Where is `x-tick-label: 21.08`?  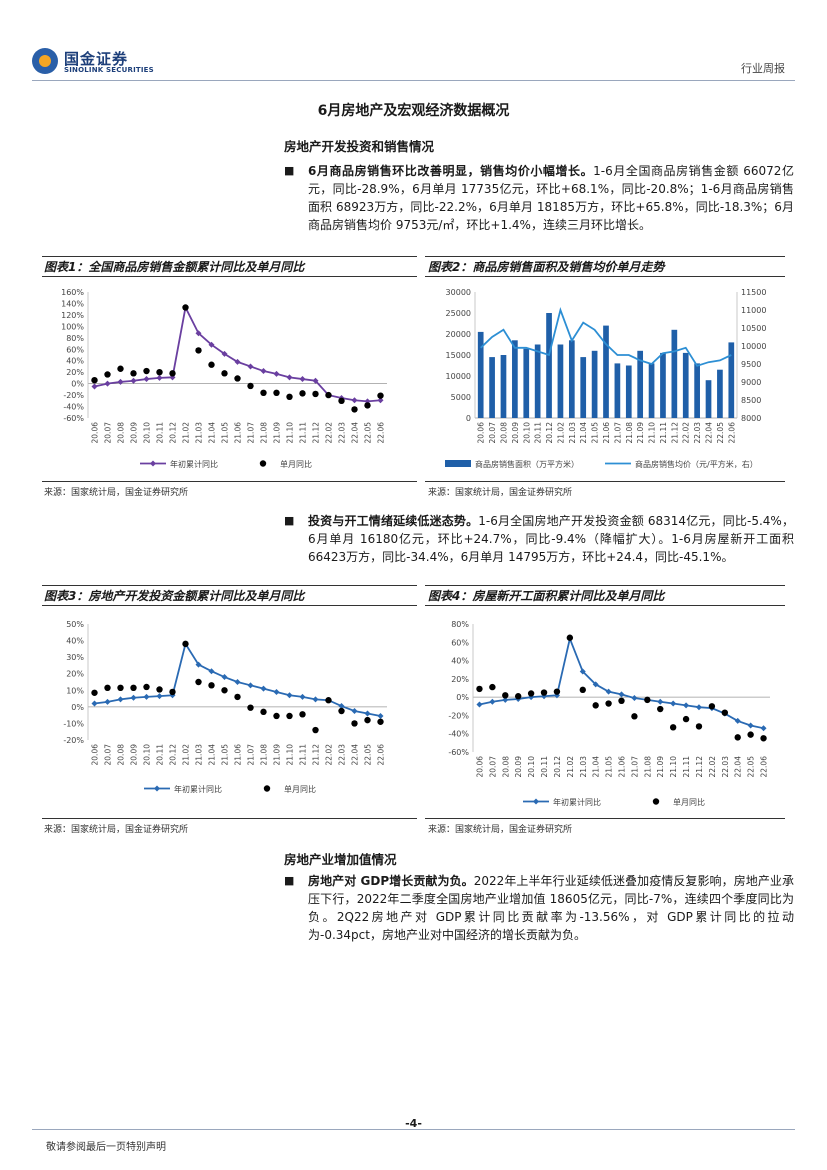 x-tick-label: 21.08 is located at coordinates (264, 433).